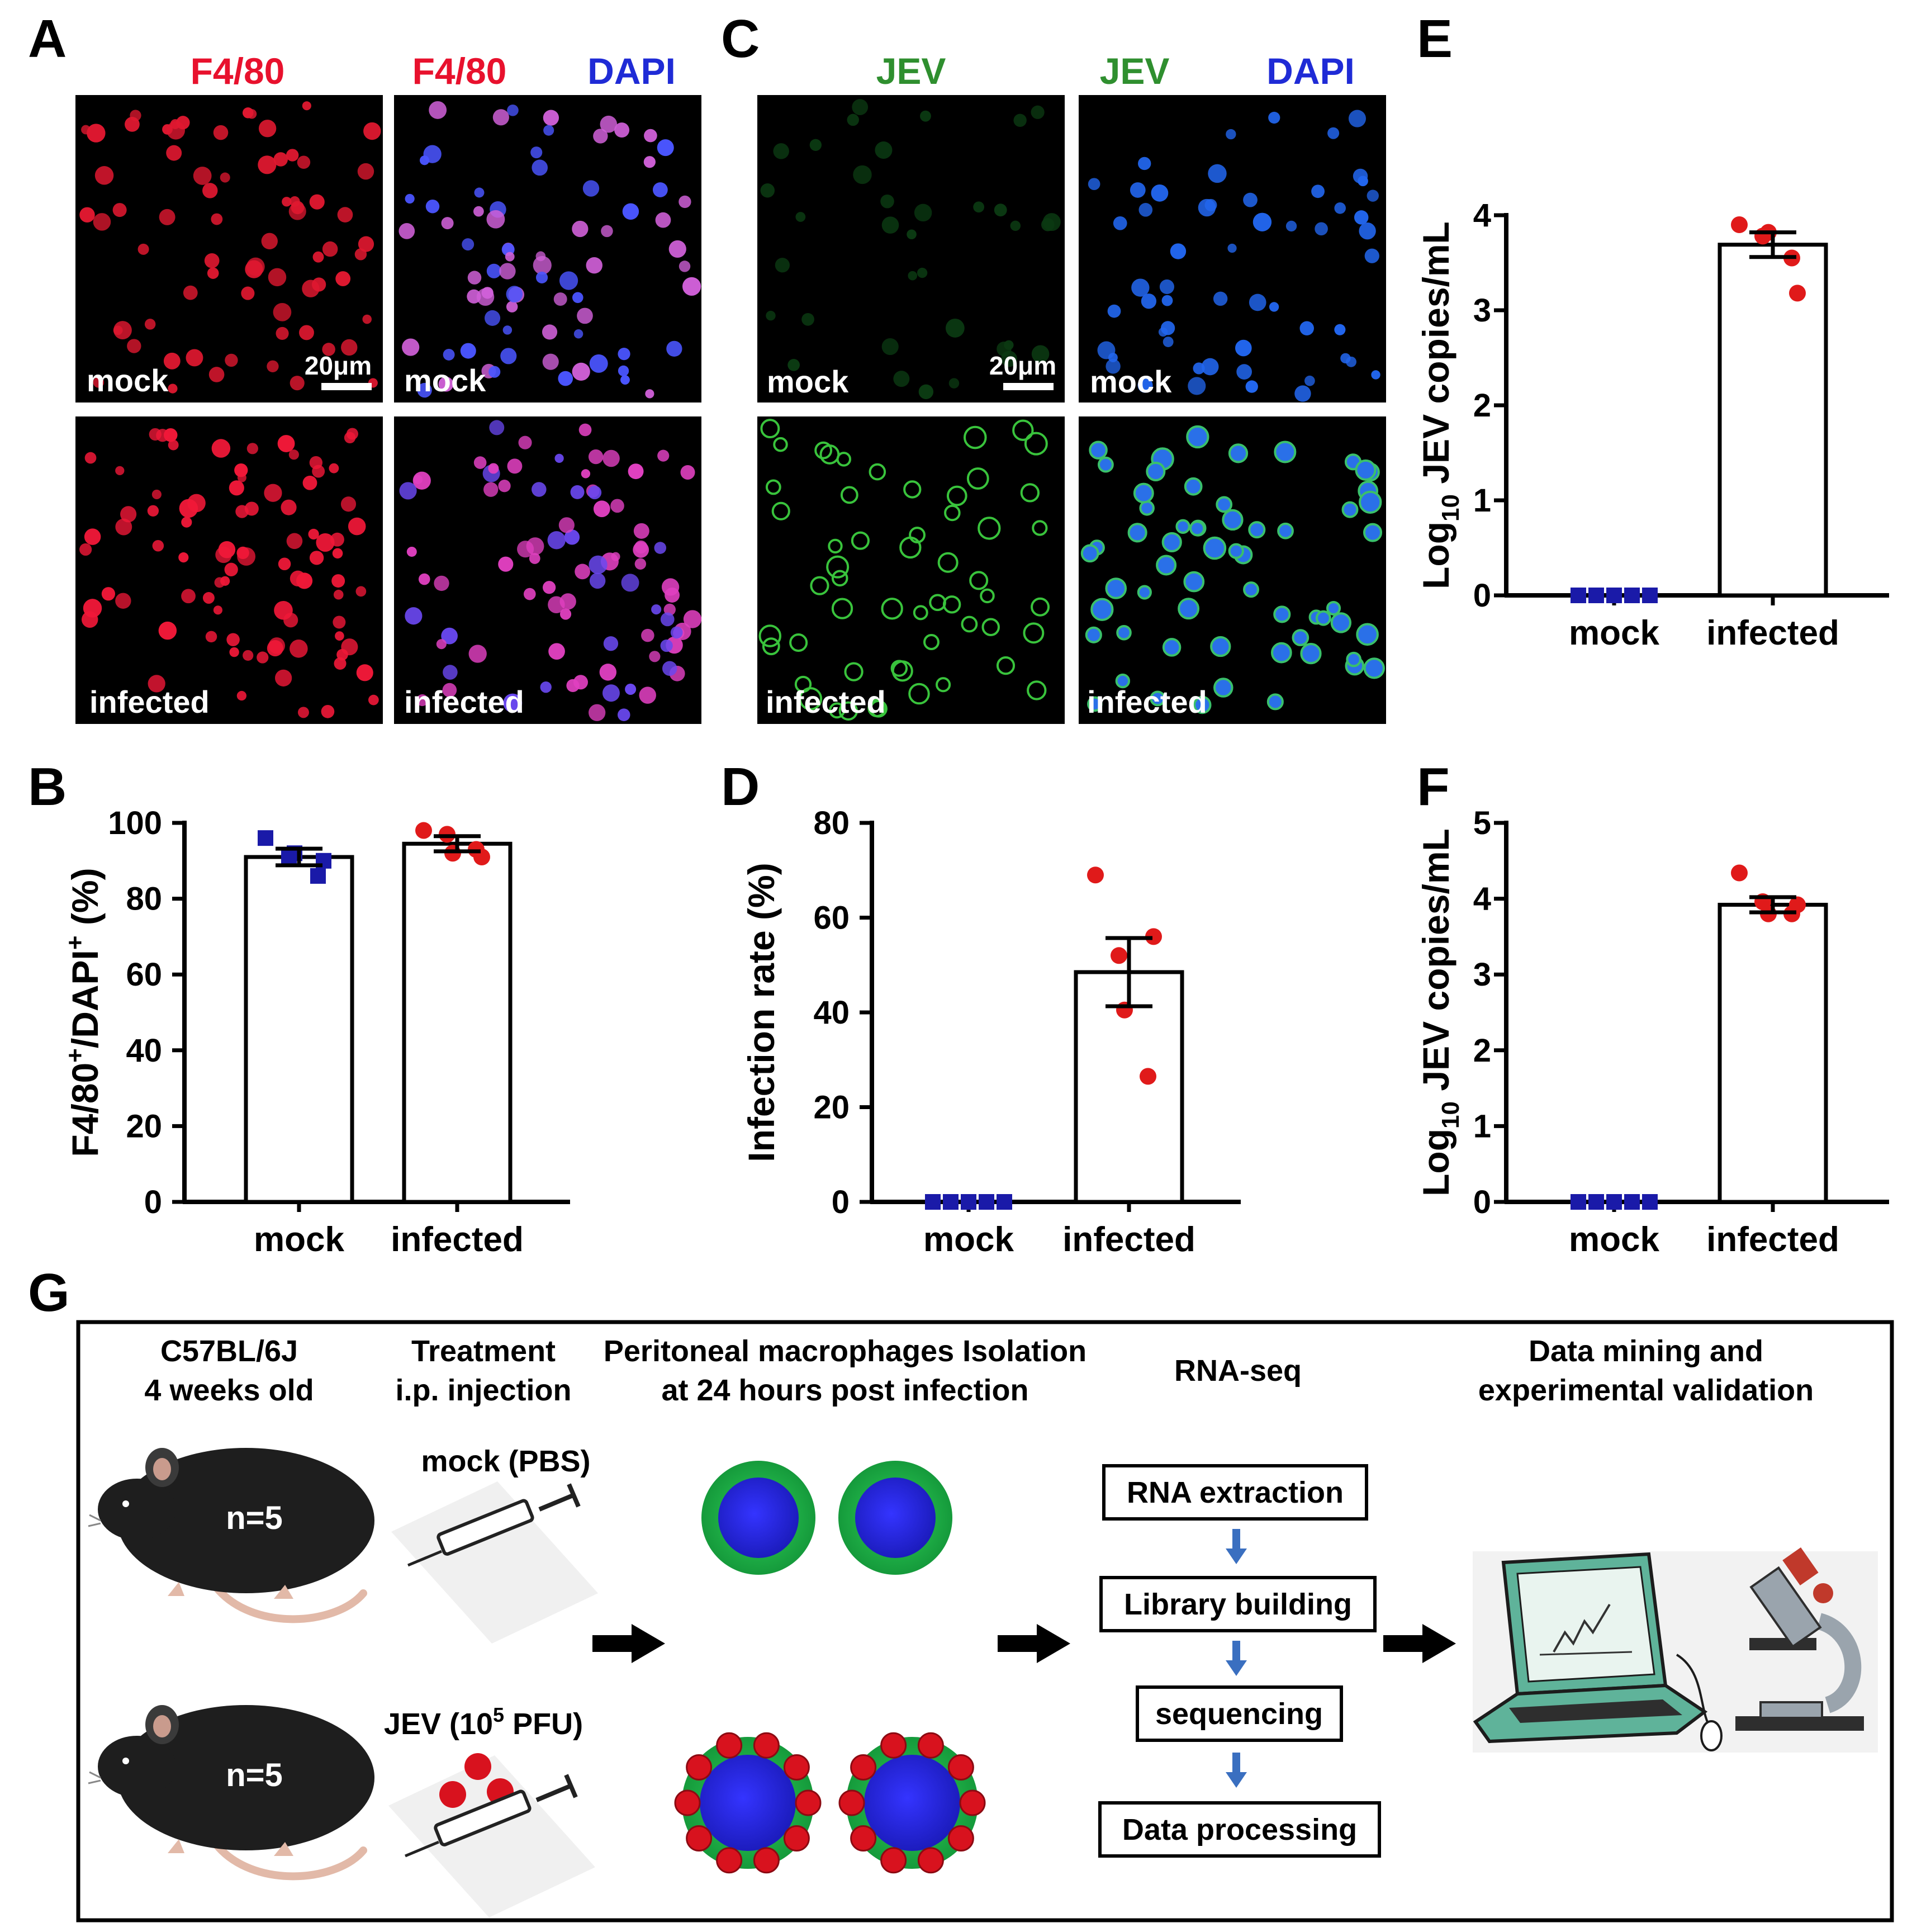  Describe the element at coordinates (1129, 1087) in the screenshot. I see `bar-infected` at that location.